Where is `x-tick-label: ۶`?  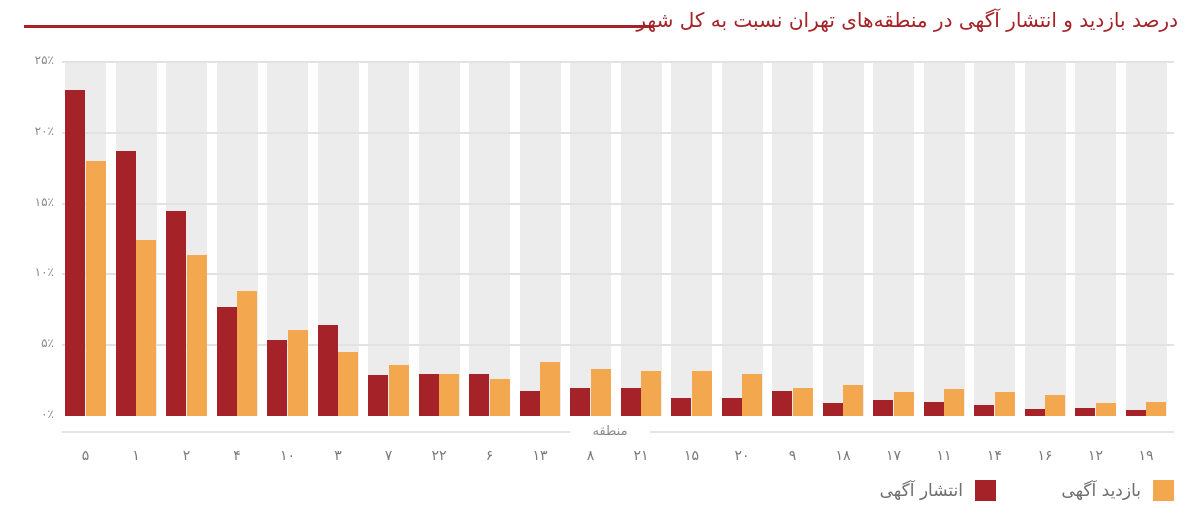
x-tick-label: ۶ is located at coordinates (489, 456).